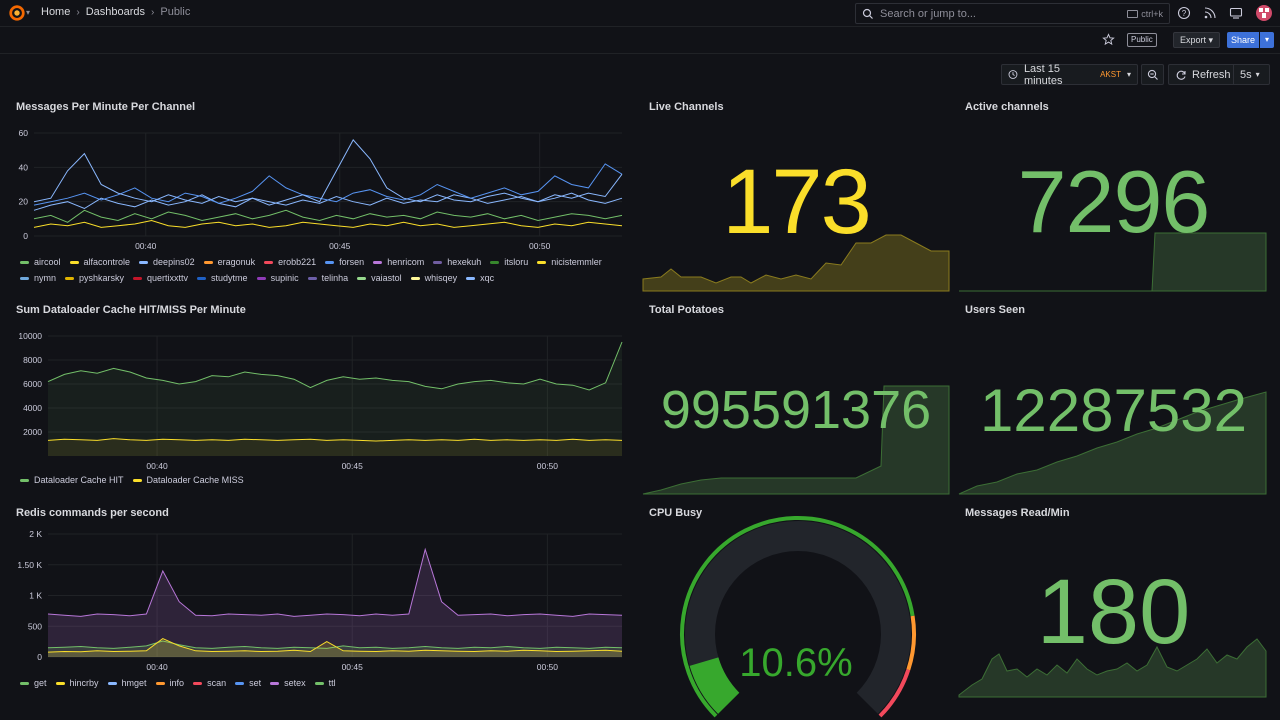 The image size is (1280, 720). What do you see at coordinates (277, 278) in the screenshot?
I see `legend-item: supinic` at bounding box center [277, 278].